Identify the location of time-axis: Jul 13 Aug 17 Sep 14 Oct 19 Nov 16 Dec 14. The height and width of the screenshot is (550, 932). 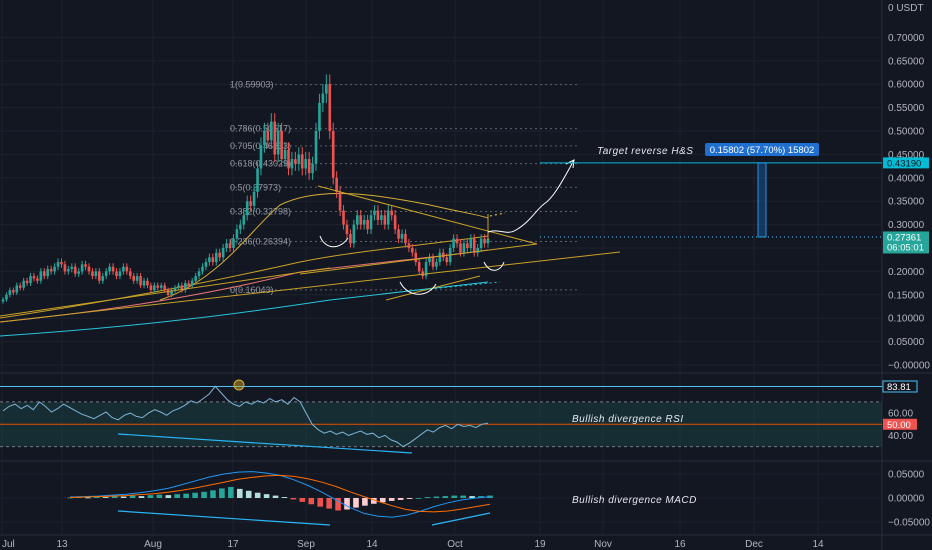
(413, 544).